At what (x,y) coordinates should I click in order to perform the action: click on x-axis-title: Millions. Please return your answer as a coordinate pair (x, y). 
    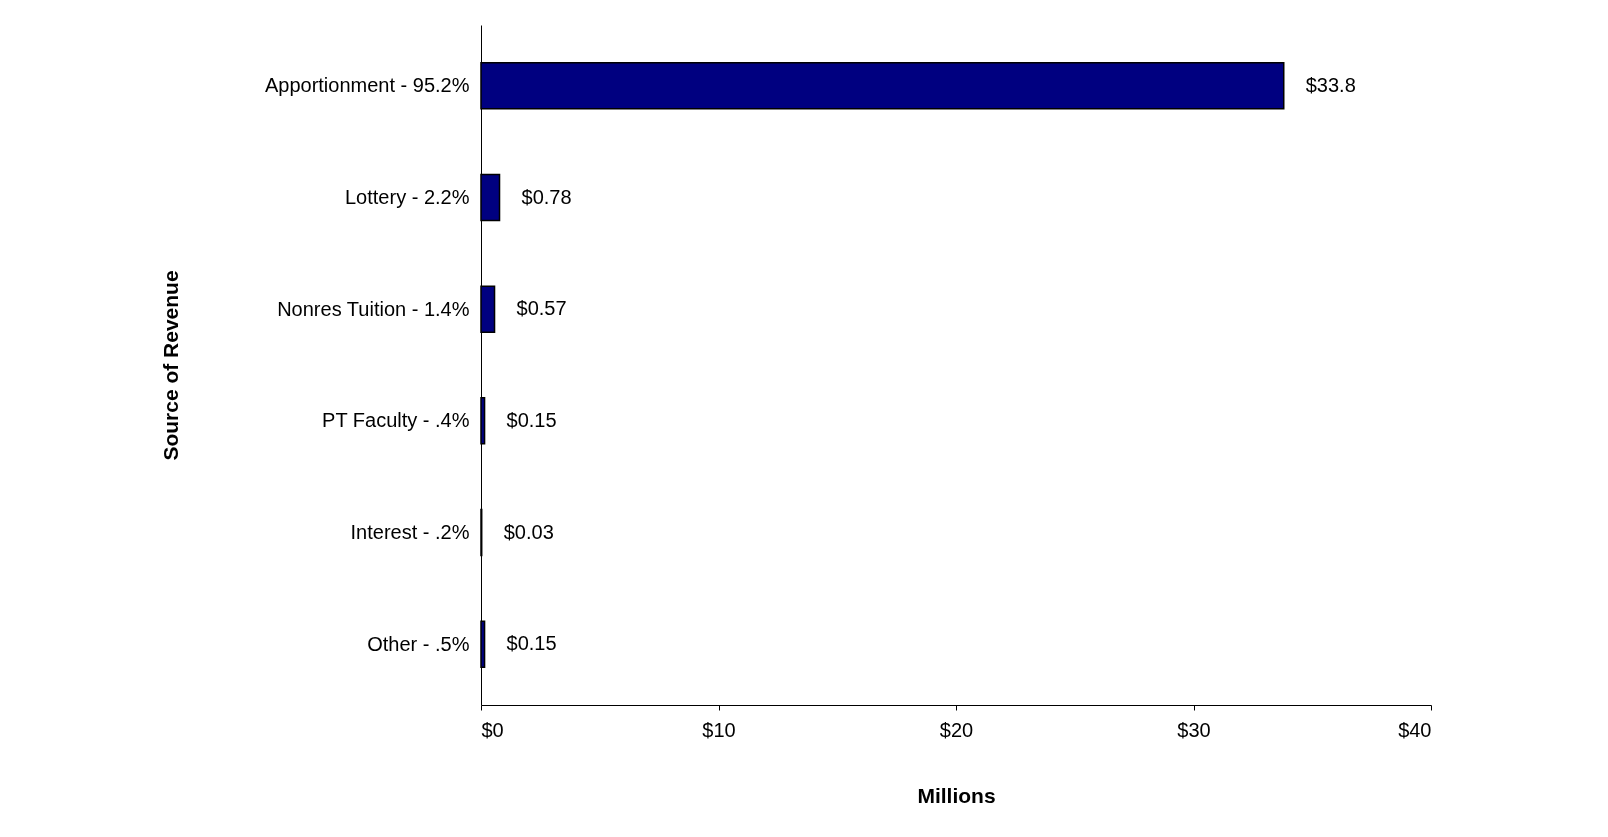
    Looking at the image, I should click on (956, 795).